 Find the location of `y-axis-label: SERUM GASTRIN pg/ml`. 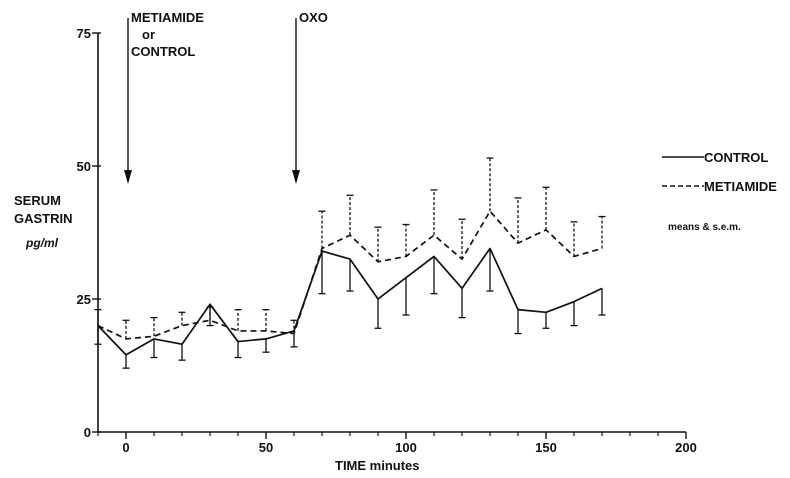

y-axis-label: SERUM GASTRIN pg/ml is located at coordinates (43, 221).